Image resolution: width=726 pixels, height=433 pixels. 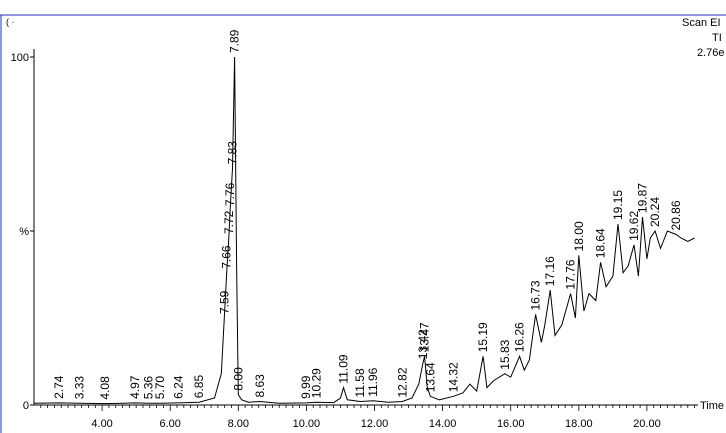 I want to click on peak-label: 8.00, so click(x=238, y=379).